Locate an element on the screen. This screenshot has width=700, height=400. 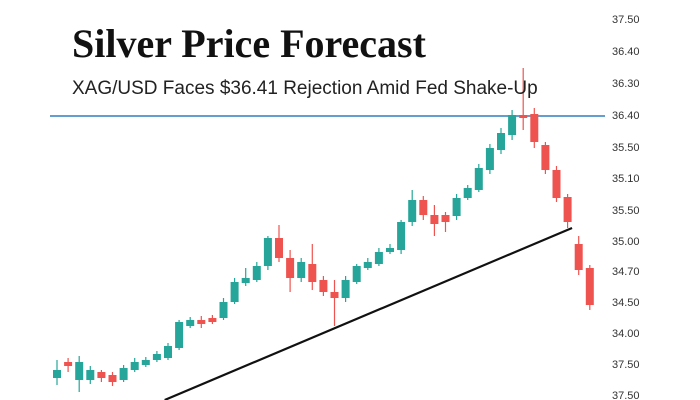
y-tick-label: 34.00 is located at coordinates (626, 334).